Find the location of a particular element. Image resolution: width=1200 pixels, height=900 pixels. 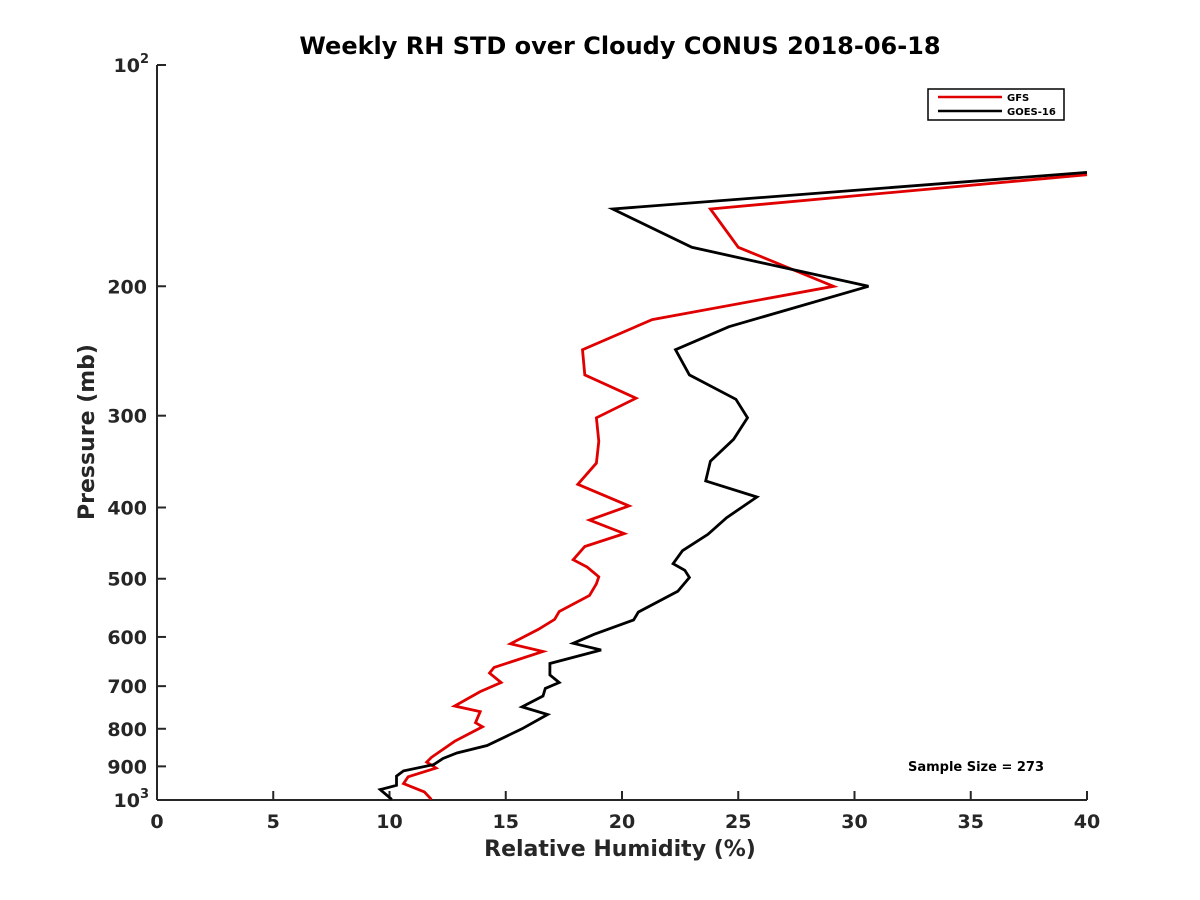

x-tick-label: 35 is located at coordinates (971, 822).